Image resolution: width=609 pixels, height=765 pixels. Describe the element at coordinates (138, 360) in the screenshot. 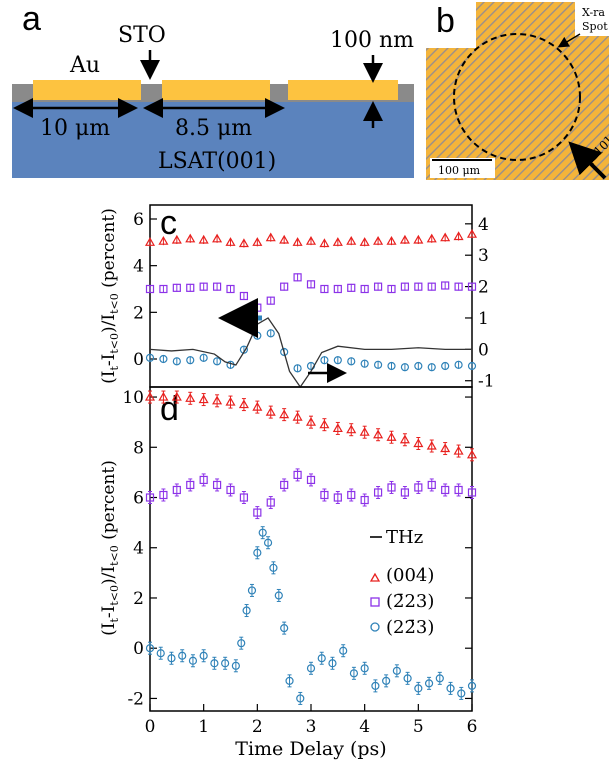

I see `c-ytick-label: 0` at that location.